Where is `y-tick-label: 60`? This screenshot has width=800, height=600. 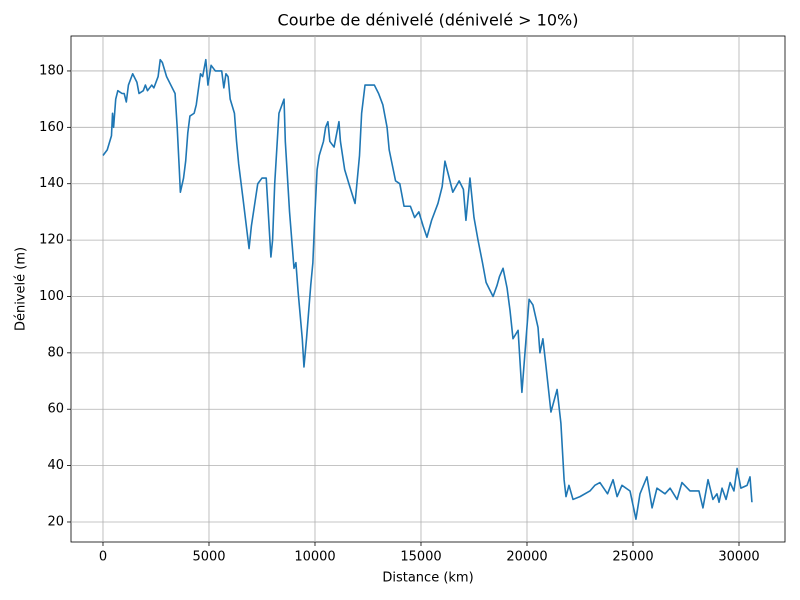
y-tick-label: 60 is located at coordinates (55, 409).